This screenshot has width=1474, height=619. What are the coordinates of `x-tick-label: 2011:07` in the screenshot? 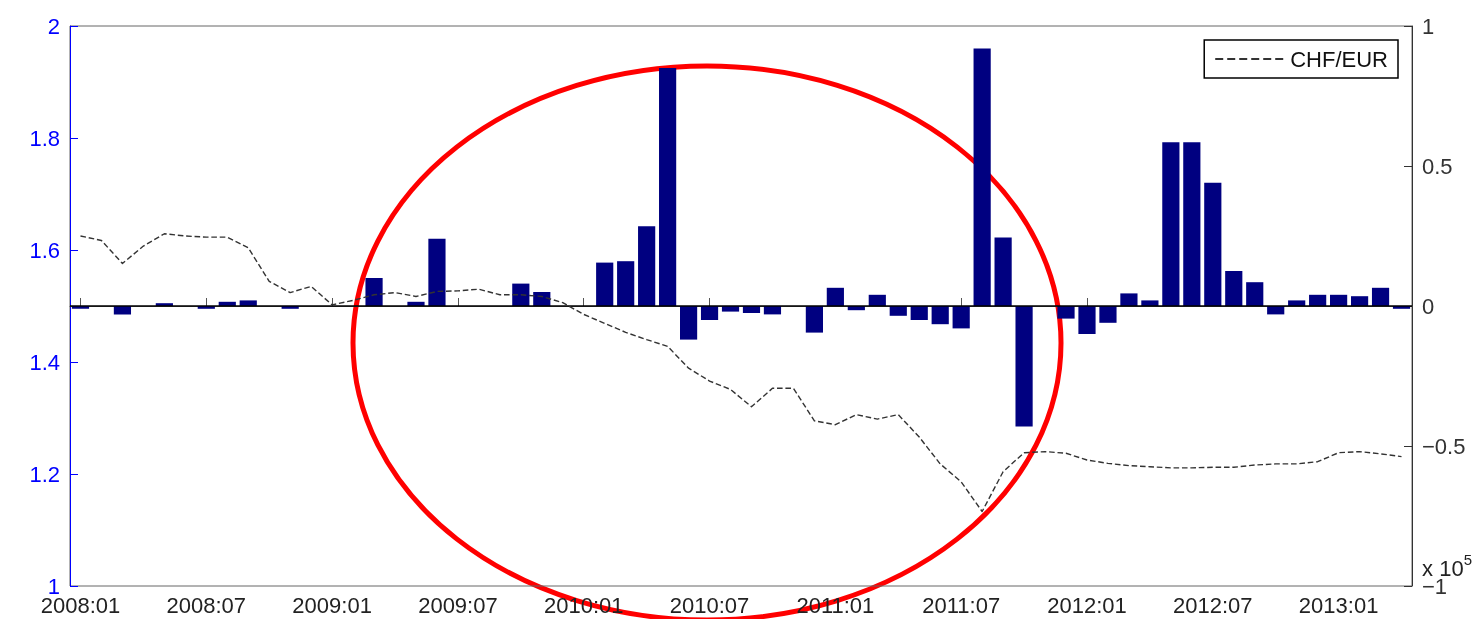 It's located at (961, 605).